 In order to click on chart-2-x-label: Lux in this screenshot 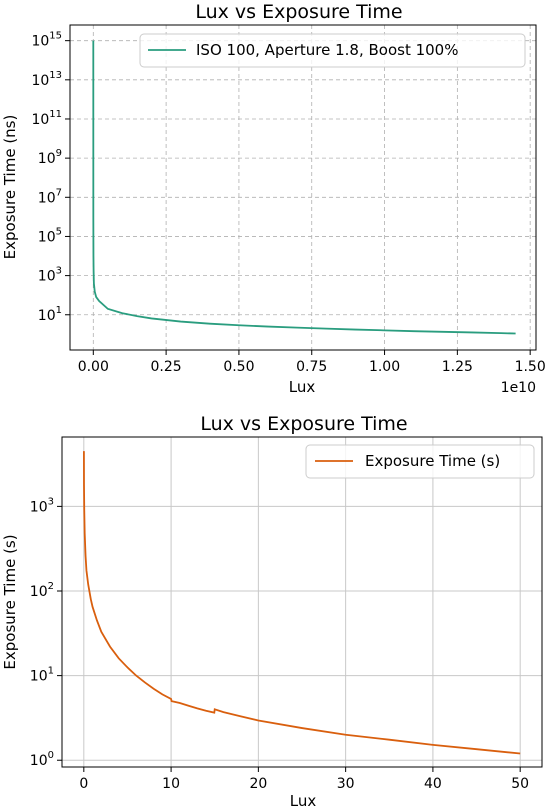, I will do `click(303, 801)`.